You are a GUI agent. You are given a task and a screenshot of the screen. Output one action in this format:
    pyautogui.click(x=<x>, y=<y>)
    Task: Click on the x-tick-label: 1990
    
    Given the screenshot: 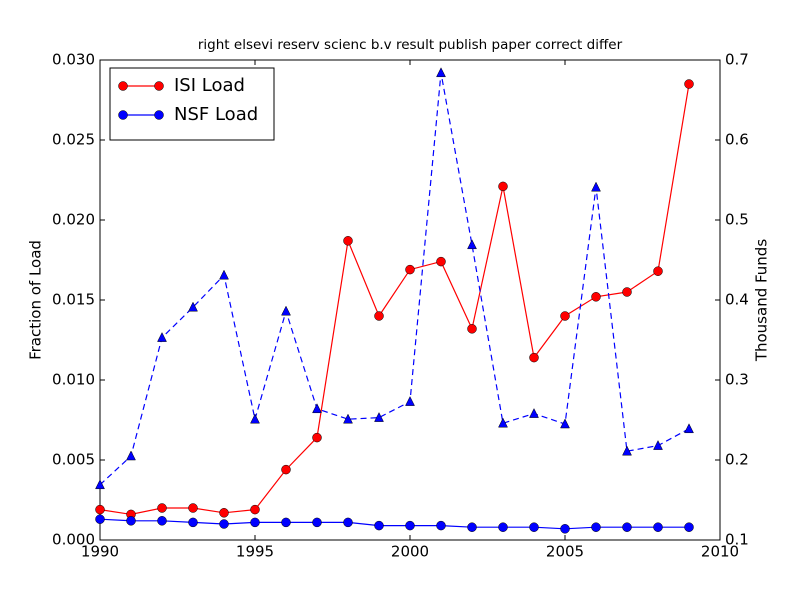 What is the action you would take?
    pyautogui.click(x=100, y=552)
    